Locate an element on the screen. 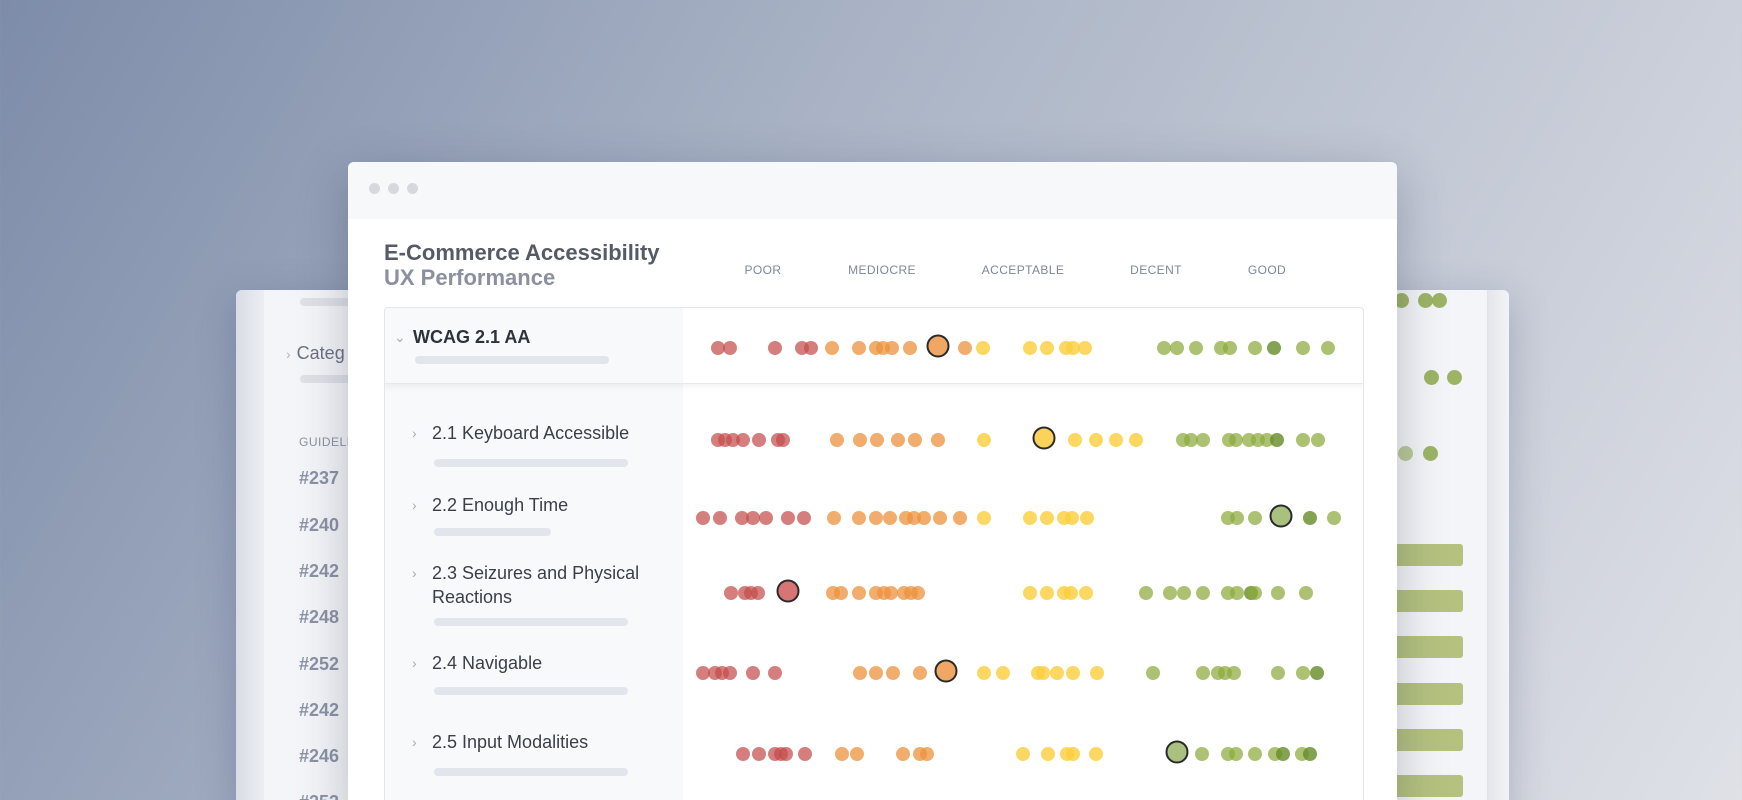 The width and height of the screenshot is (1742, 800). row-label-keyboard: 2.1 Keyboard Accessible is located at coordinates (531, 433).